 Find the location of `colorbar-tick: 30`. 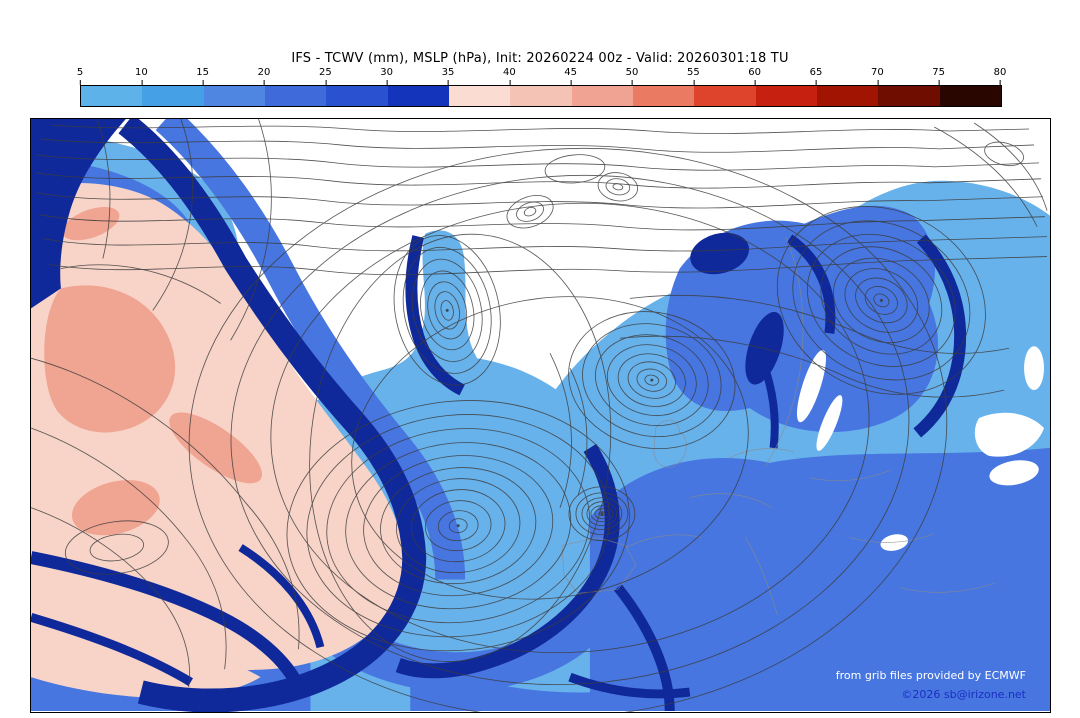

colorbar-tick: 30 is located at coordinates (387, 76).